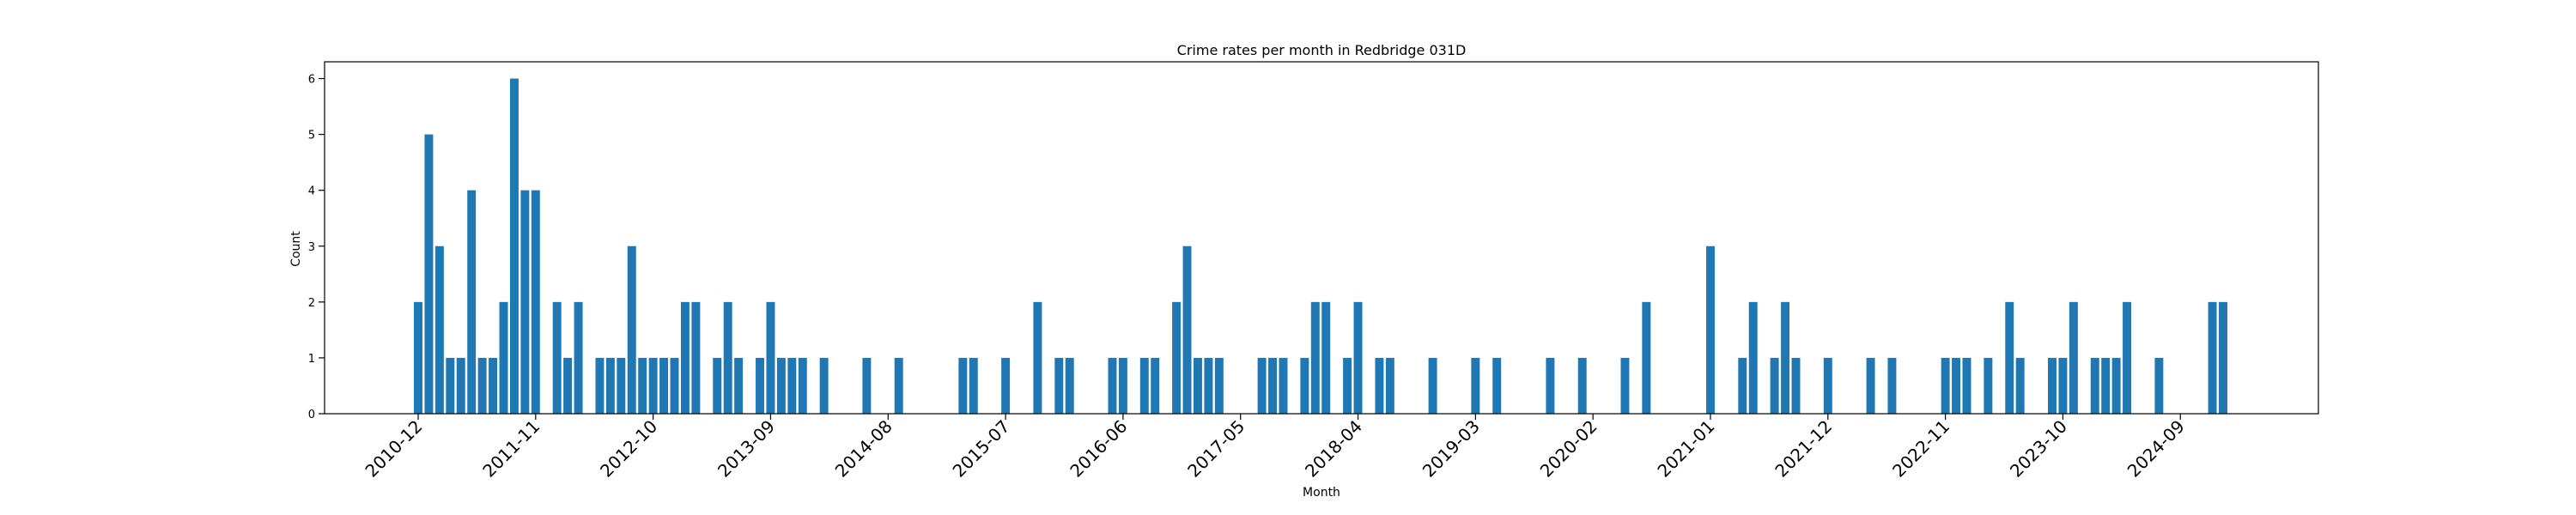  What do you see at coordinates (1921, 449) in the screenshot?
I see `x-tick-label: 2022-11` at bounding box center [1921, 449].